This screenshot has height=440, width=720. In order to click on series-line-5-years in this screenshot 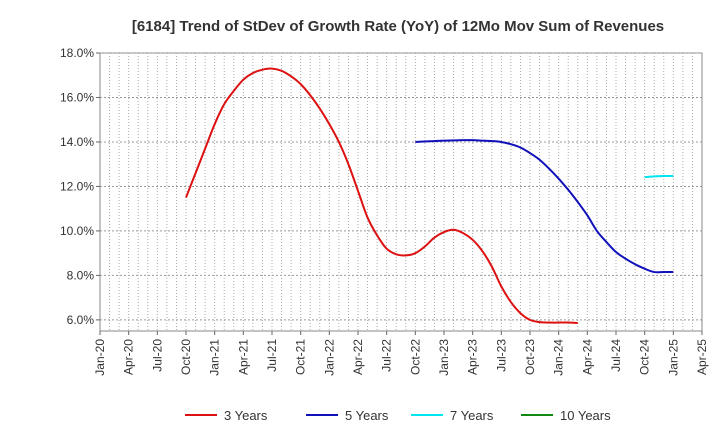, I will do `click(544, 206)`.